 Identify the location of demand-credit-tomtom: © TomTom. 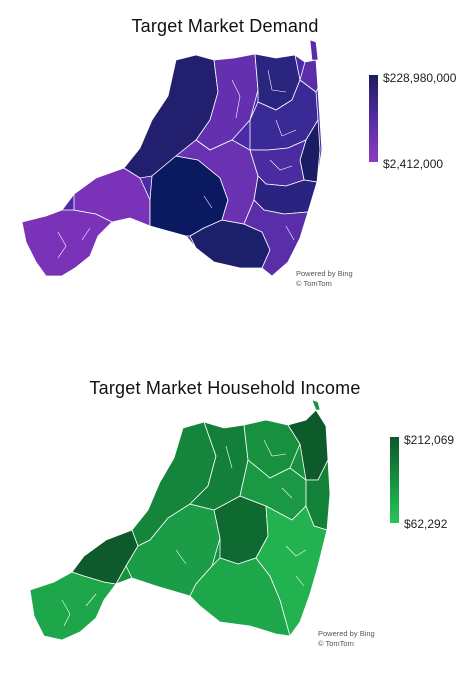
(314, 283).